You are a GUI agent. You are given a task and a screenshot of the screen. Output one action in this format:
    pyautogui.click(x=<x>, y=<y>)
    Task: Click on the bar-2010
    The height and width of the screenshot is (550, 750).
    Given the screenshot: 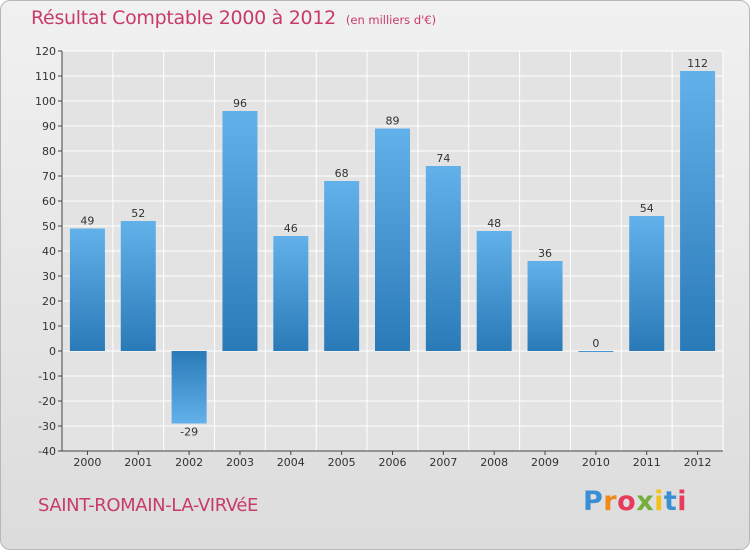 What is the action you would take?
    pyautogui.click(x=596, y=351)
    